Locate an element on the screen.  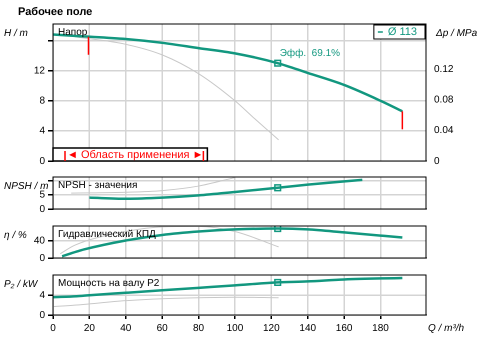
y-tick-label: 12 is located at coordinates (40, 70).